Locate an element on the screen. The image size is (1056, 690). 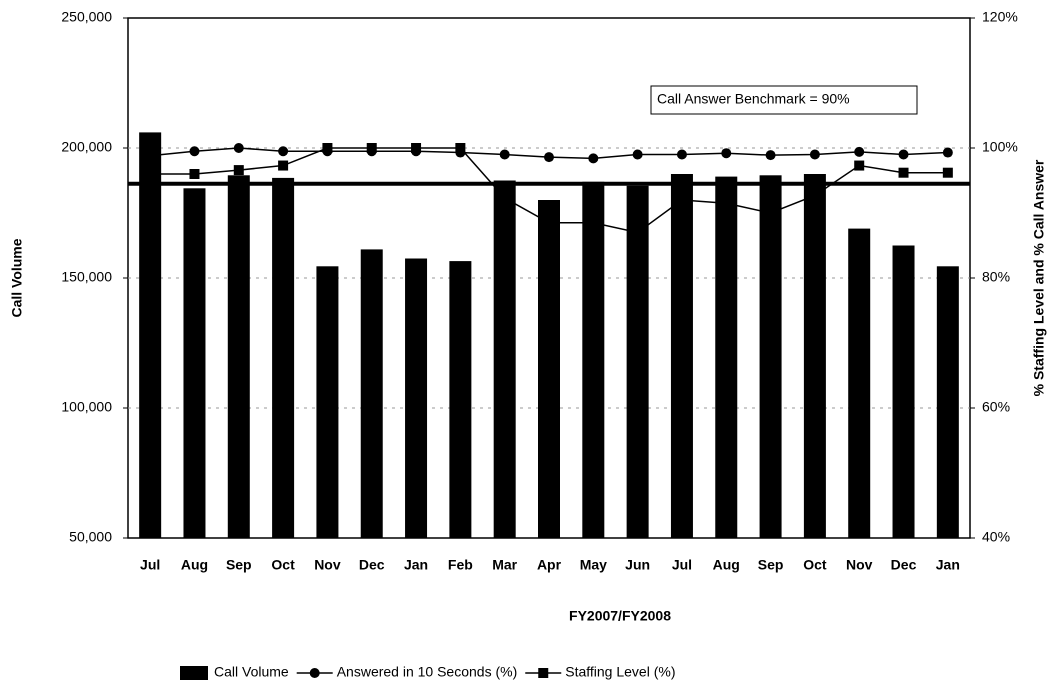
x-tick-label: Mar is located at coordinates (504, 565).